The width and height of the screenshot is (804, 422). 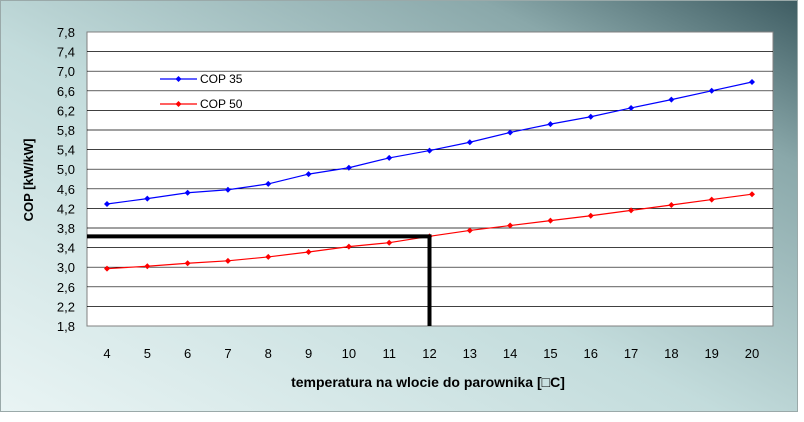 I want to click on x-tick-label: 20, so click(x=752, y=353).